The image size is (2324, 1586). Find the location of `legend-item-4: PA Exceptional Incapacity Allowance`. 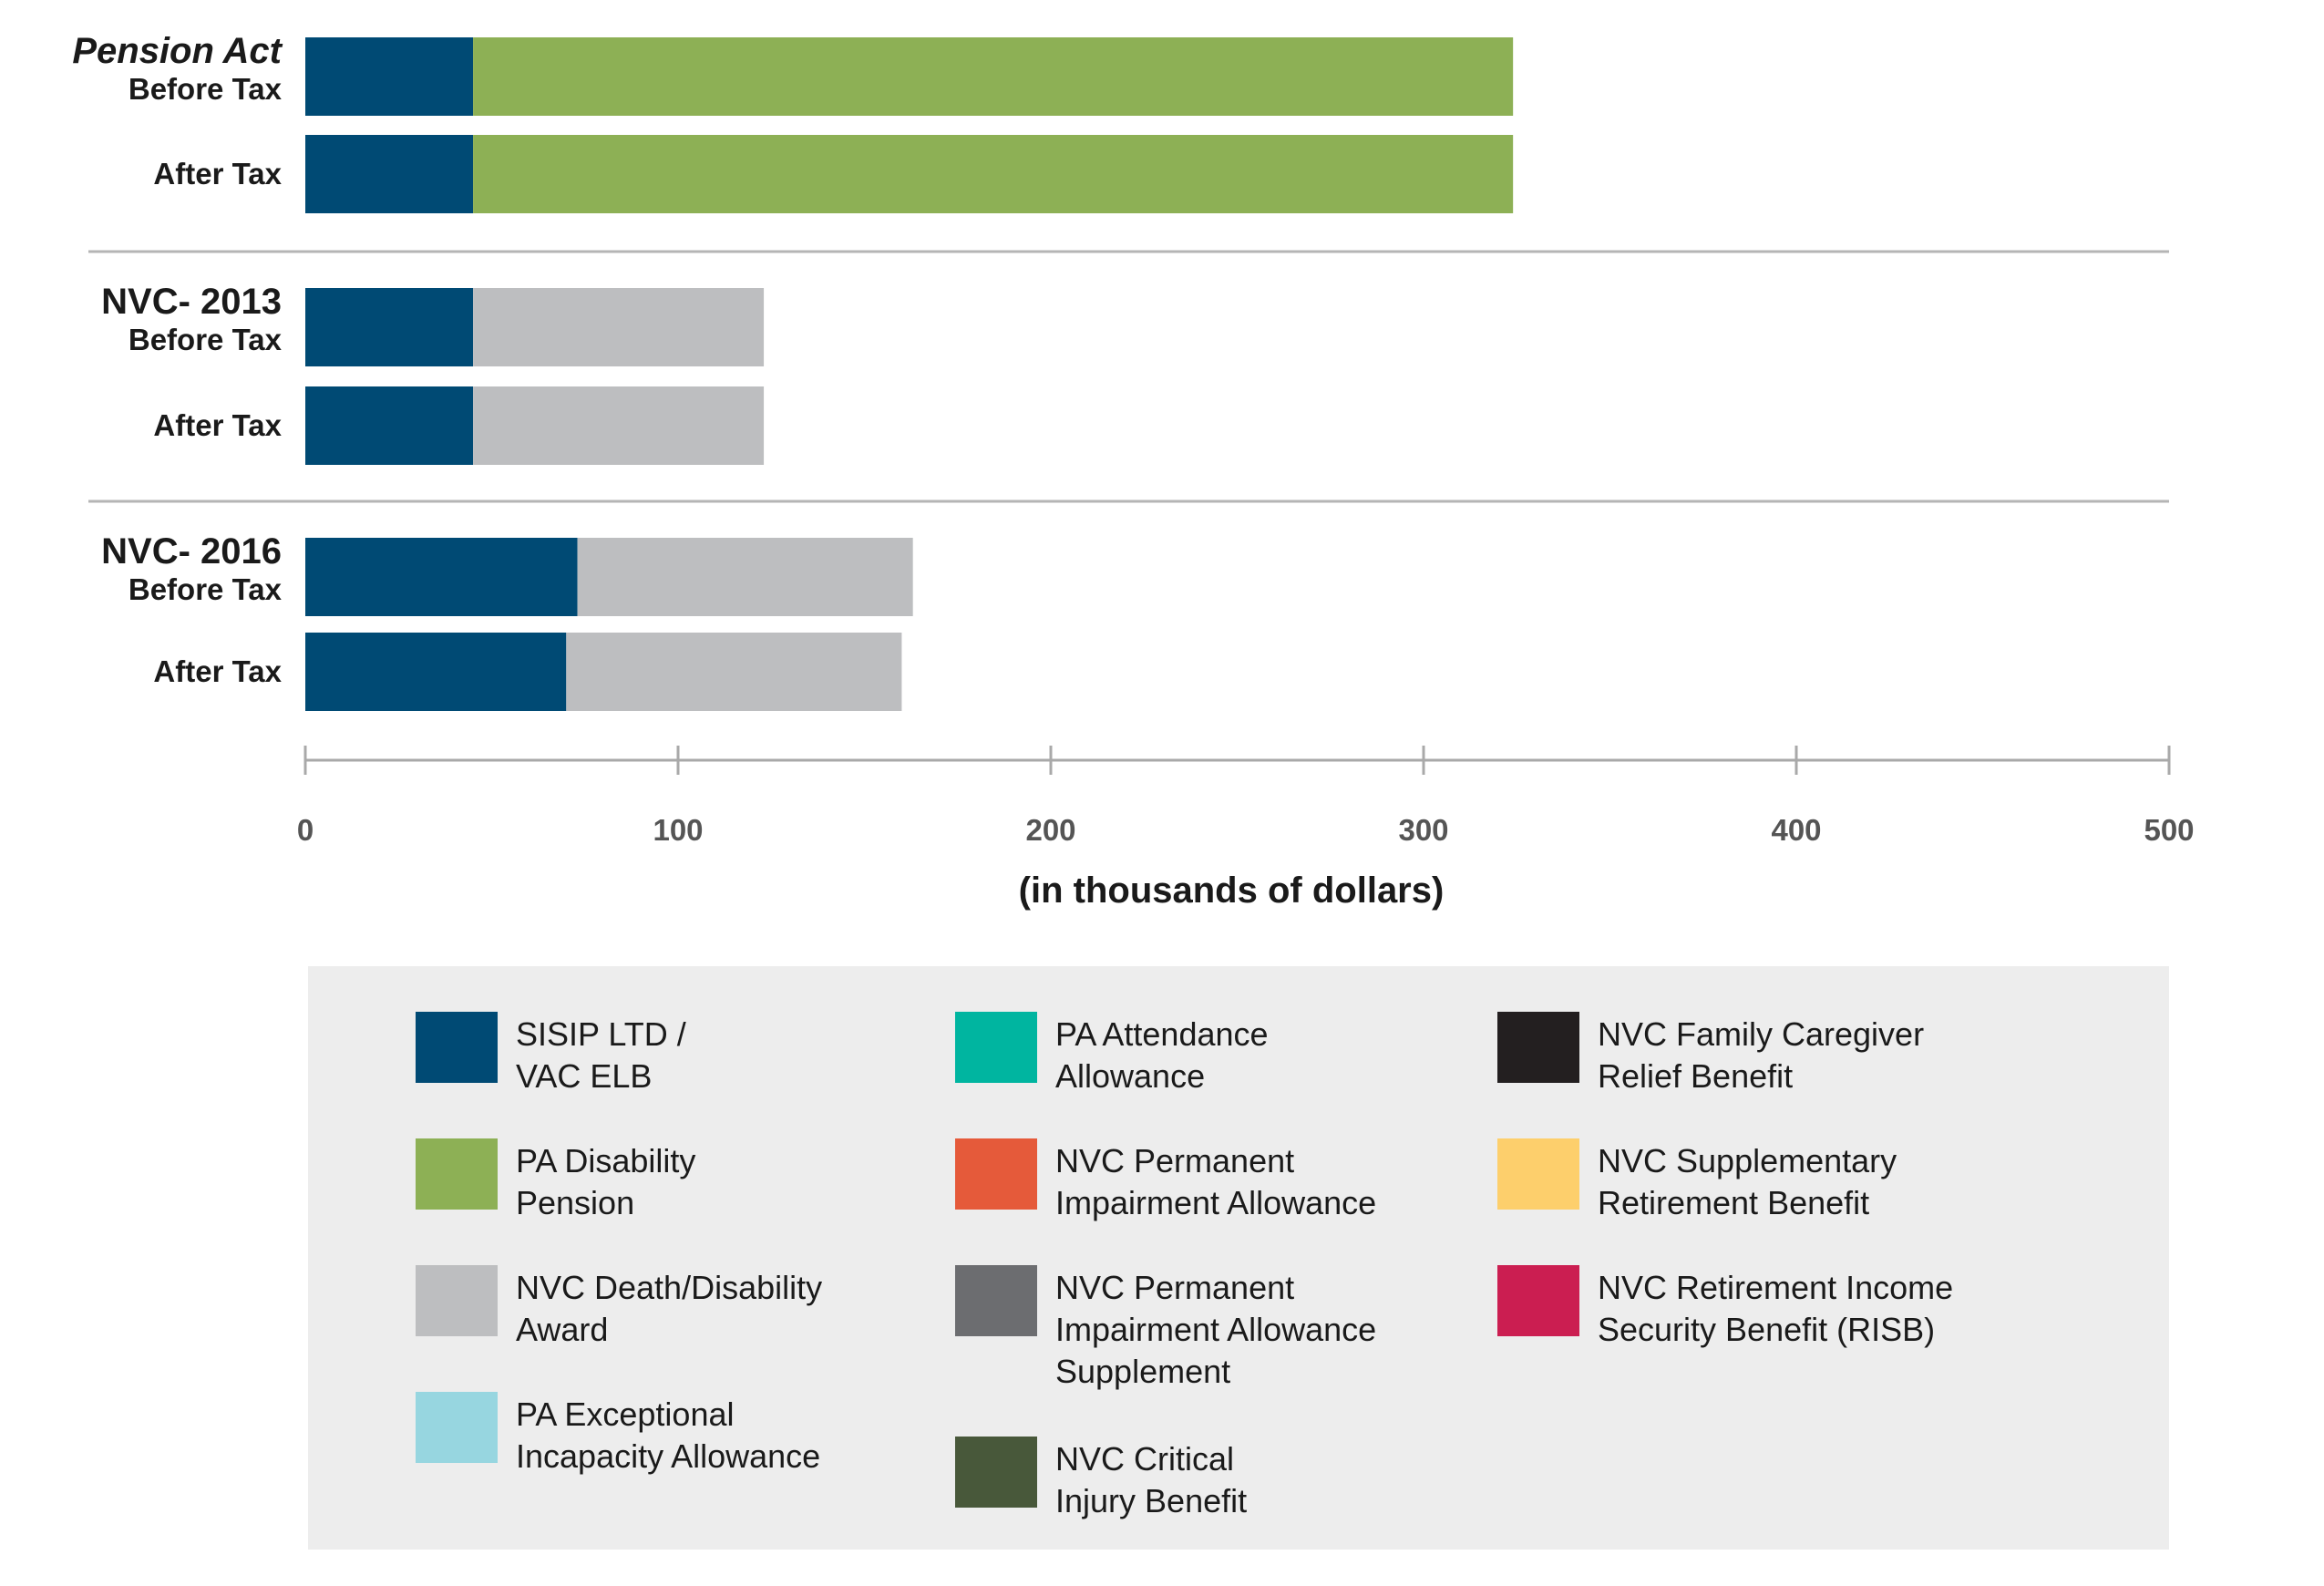

legend-item-4: PA Exceptional Incapacity Allowance is located at coordinates (680, 1435).